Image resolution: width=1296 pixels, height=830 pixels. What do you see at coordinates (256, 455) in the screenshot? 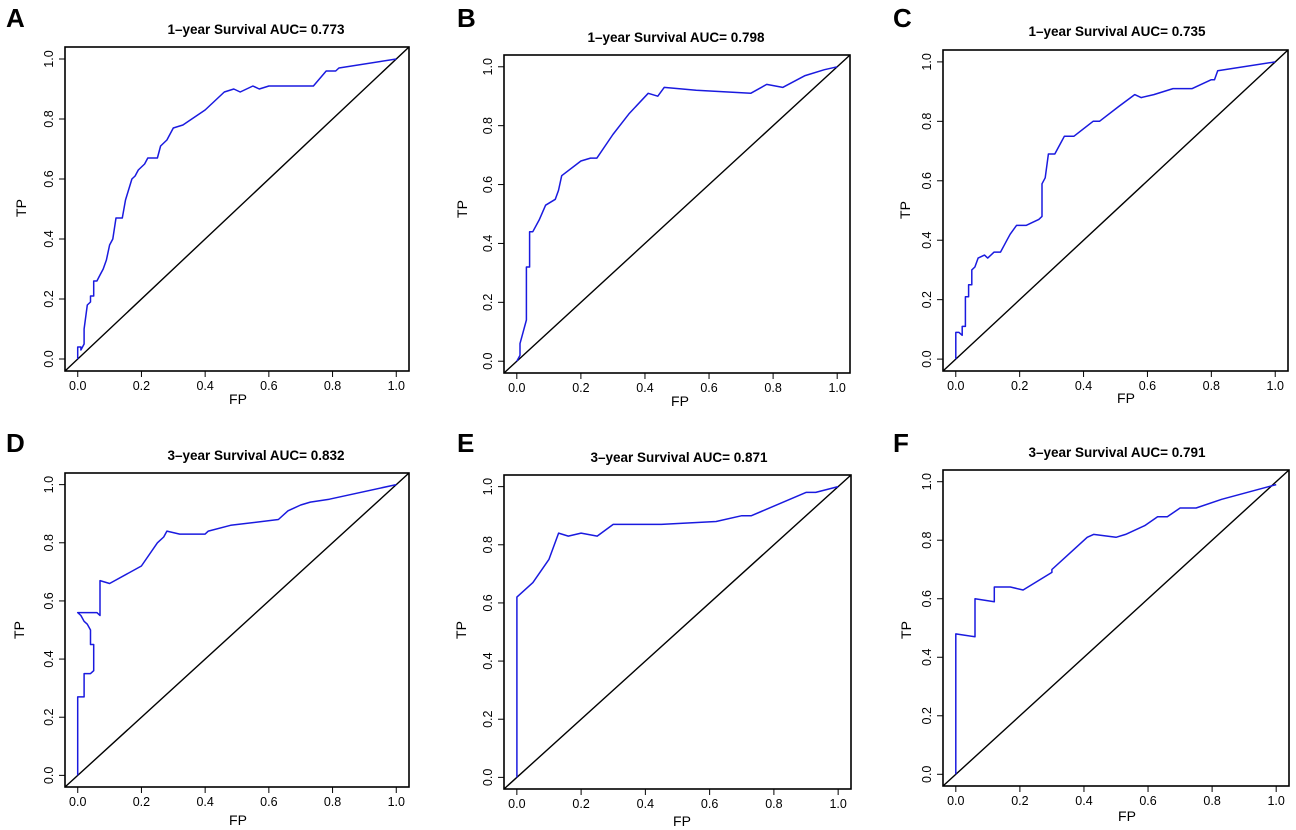
I see `chart-title: 3–year Survival AUC= 0.832` at bounding box center [256, 455].